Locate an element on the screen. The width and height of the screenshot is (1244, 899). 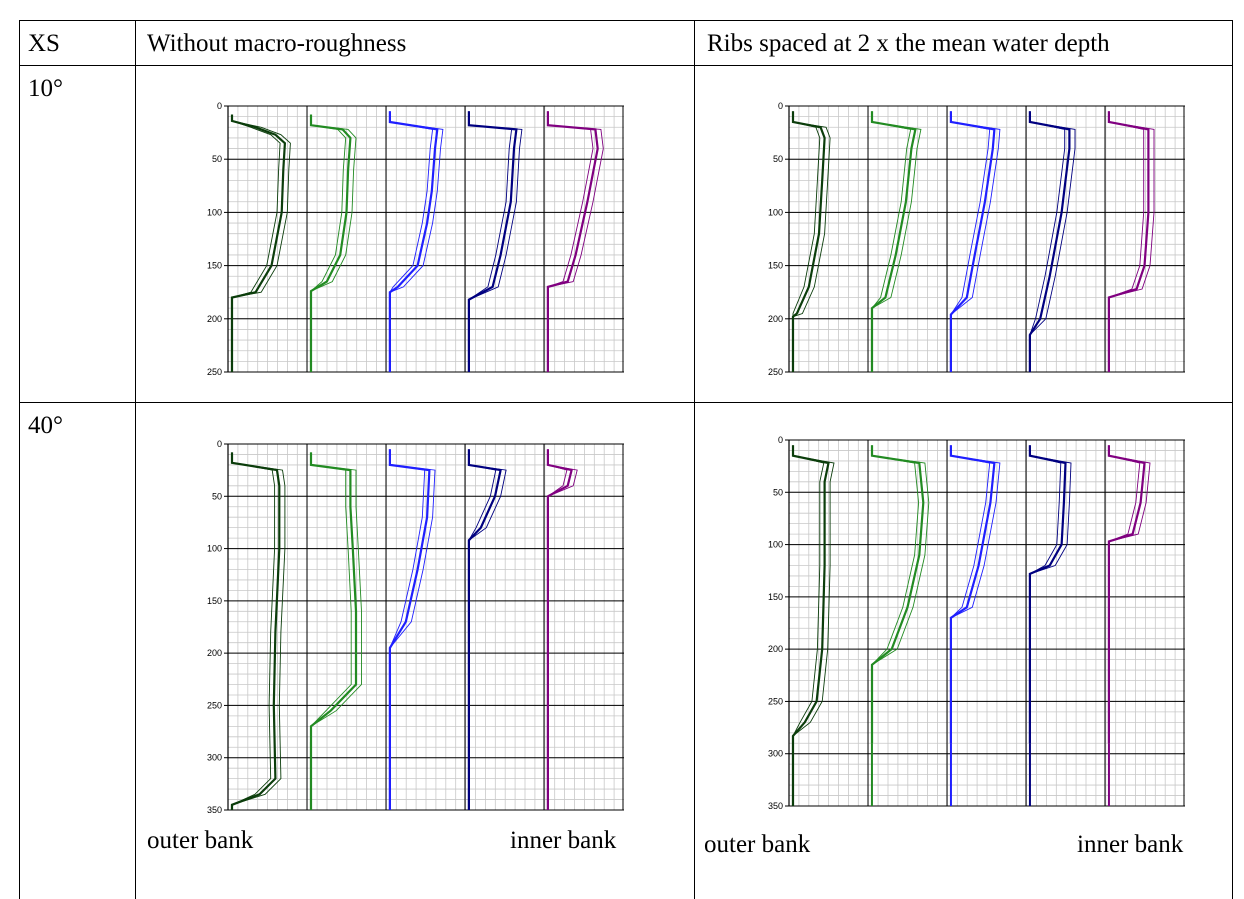
profile-chart-40-without: 0 50 100 150 200 250 300 350 is located at coordinates (415, 627).